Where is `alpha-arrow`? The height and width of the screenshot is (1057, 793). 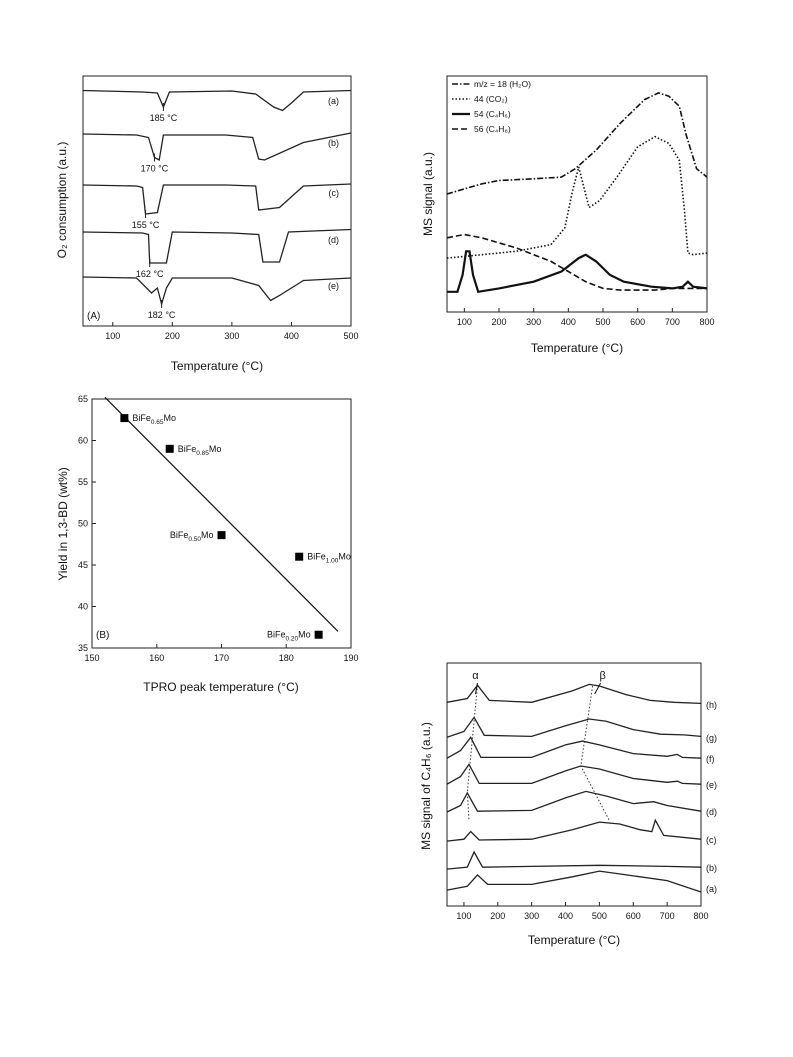
alpha-arrow is located at coordinates (476, 688).